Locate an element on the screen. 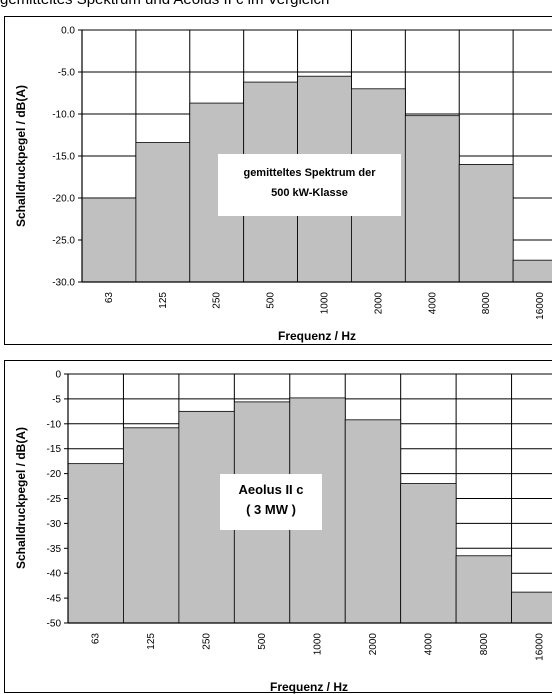  y-tick-label: -45 is located at coordinates (54, 599).